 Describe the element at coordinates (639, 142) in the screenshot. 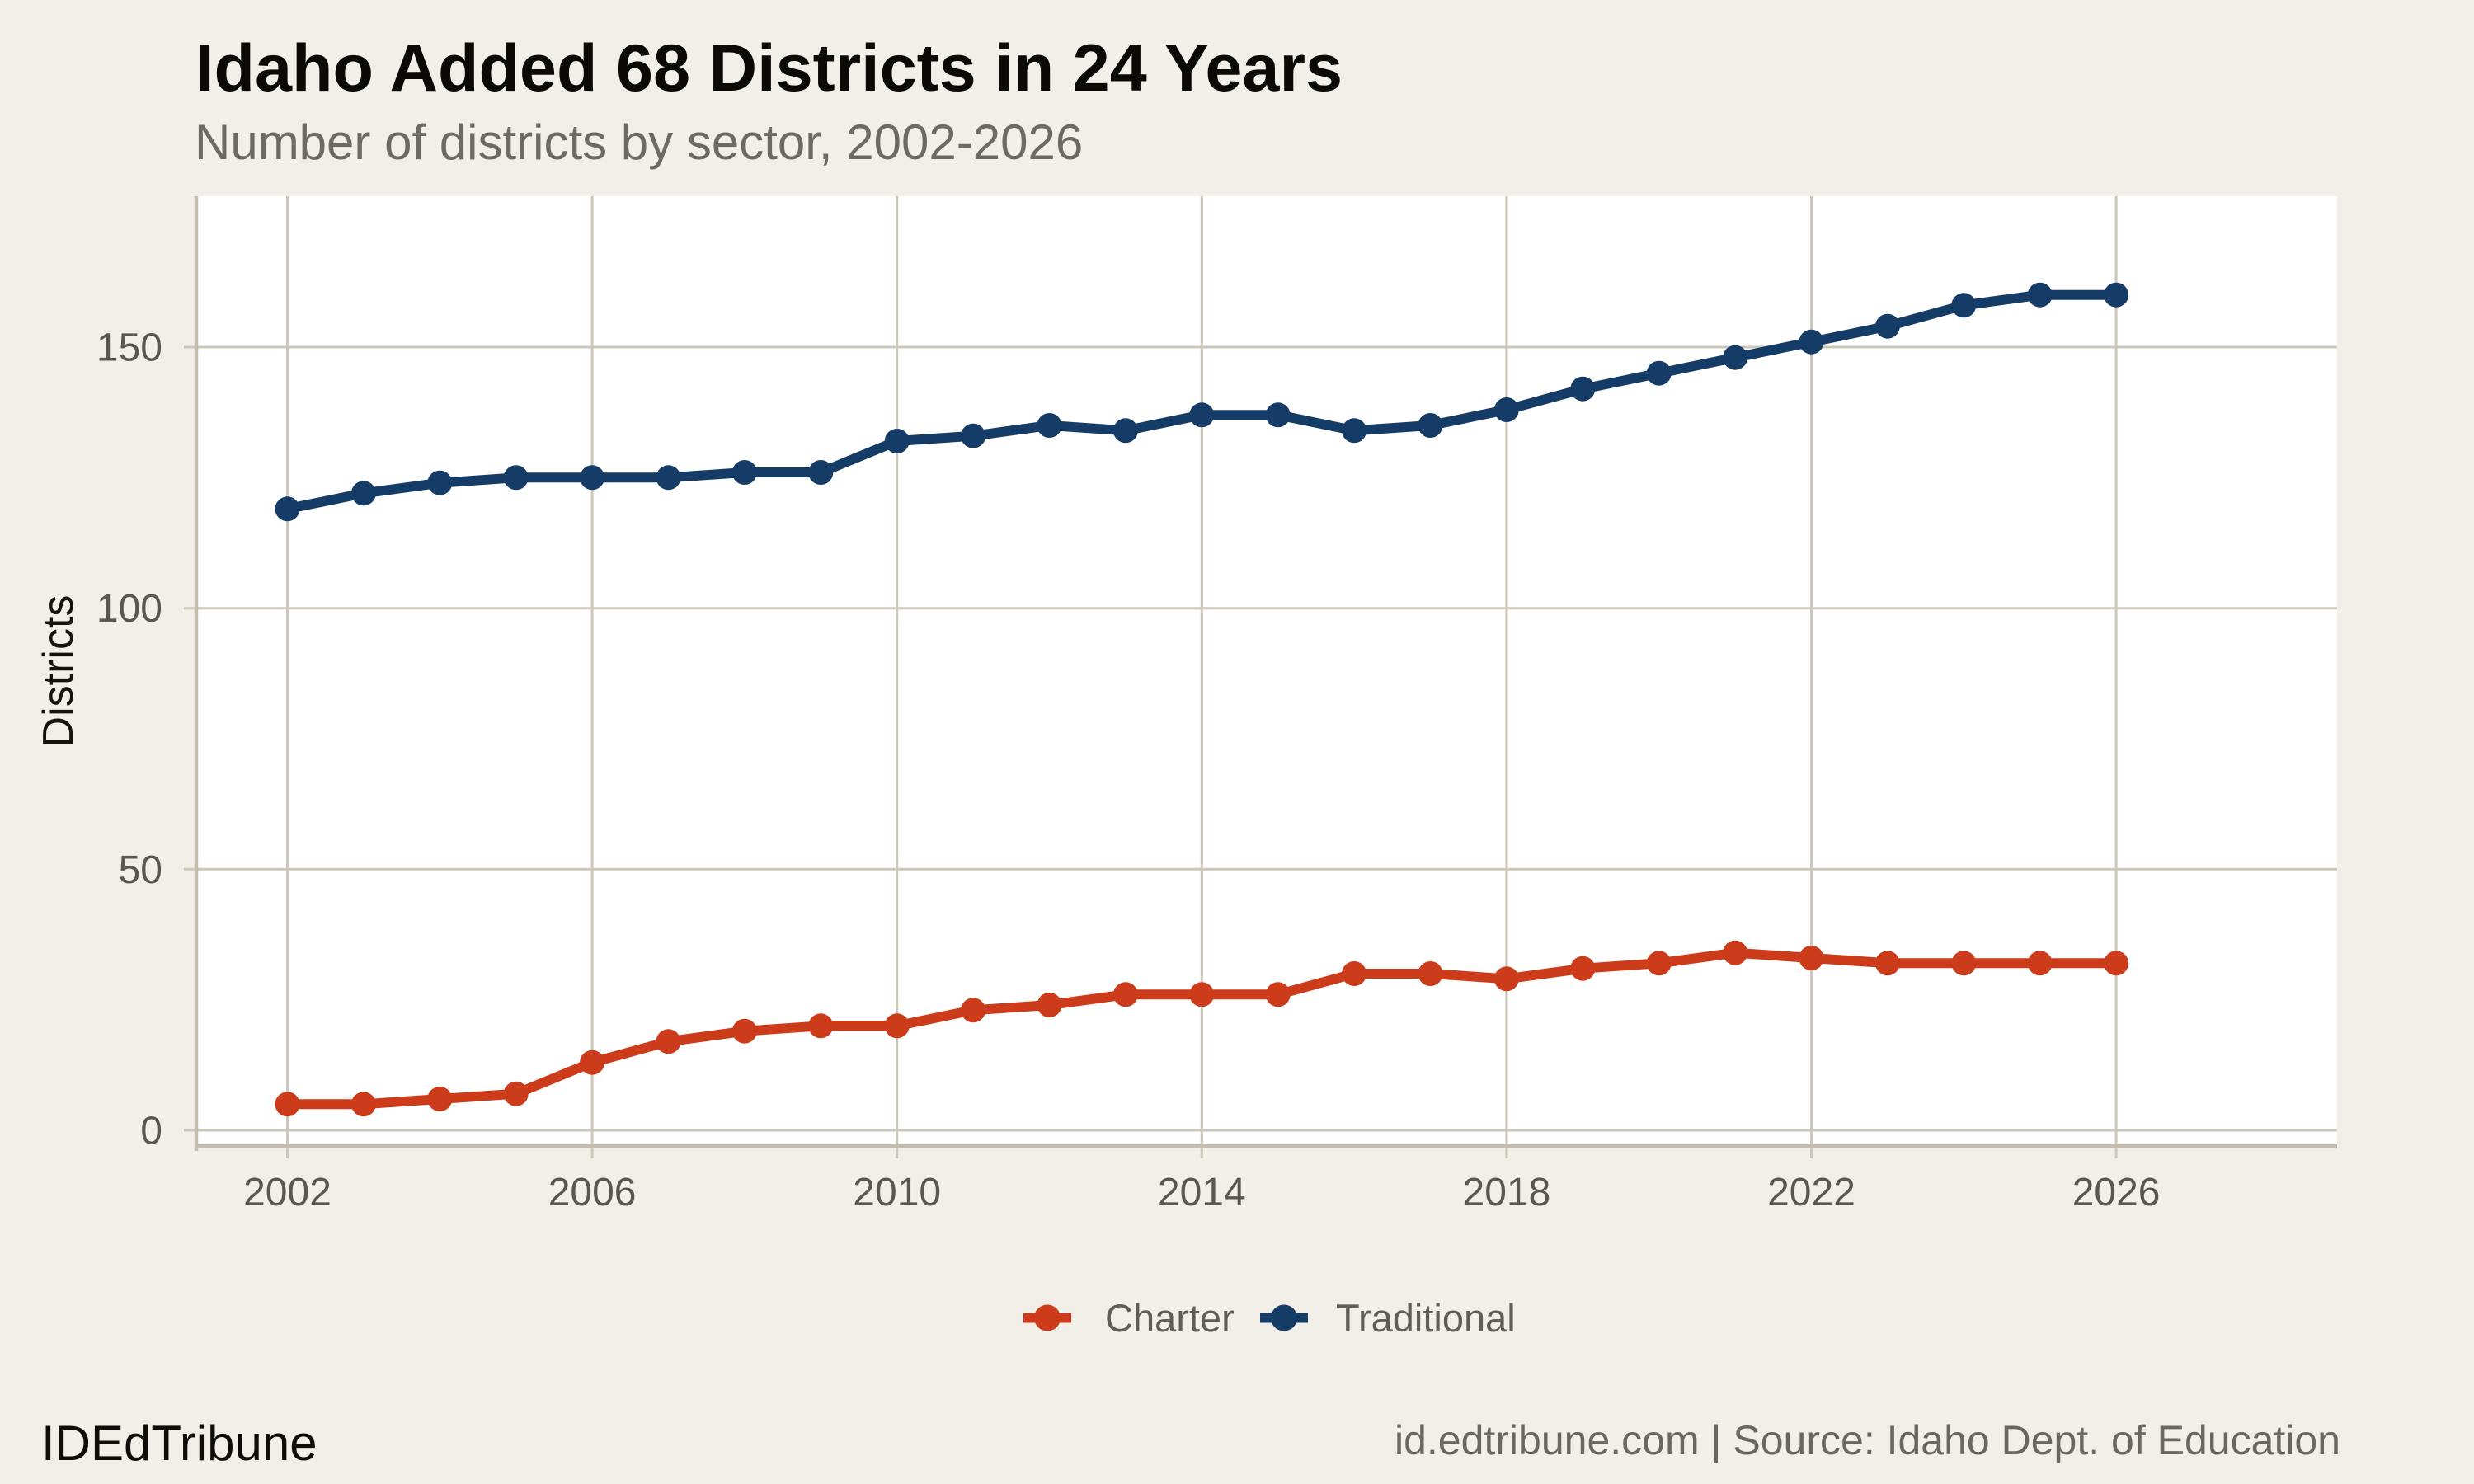

I see `svg-text:Number of districts by sector,: Number of districts by sector, 2002-2026` at that location.